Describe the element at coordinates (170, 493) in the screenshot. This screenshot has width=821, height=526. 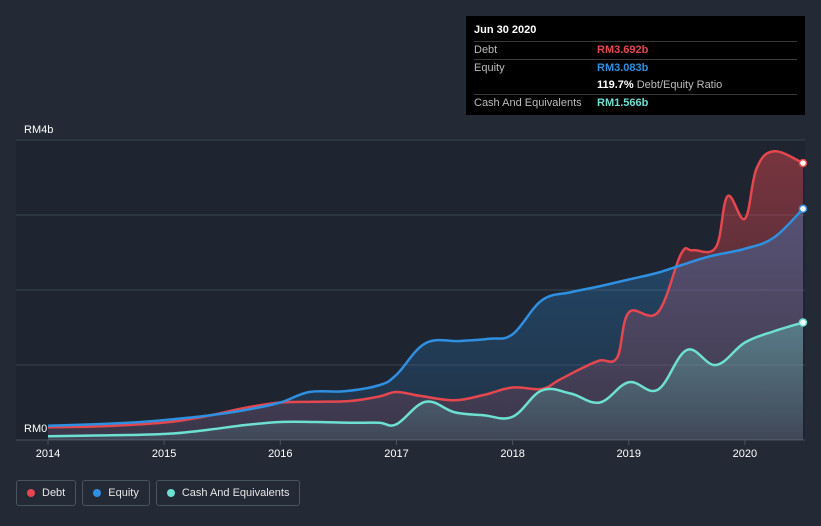
I see `cash-dot-icon` at that location.